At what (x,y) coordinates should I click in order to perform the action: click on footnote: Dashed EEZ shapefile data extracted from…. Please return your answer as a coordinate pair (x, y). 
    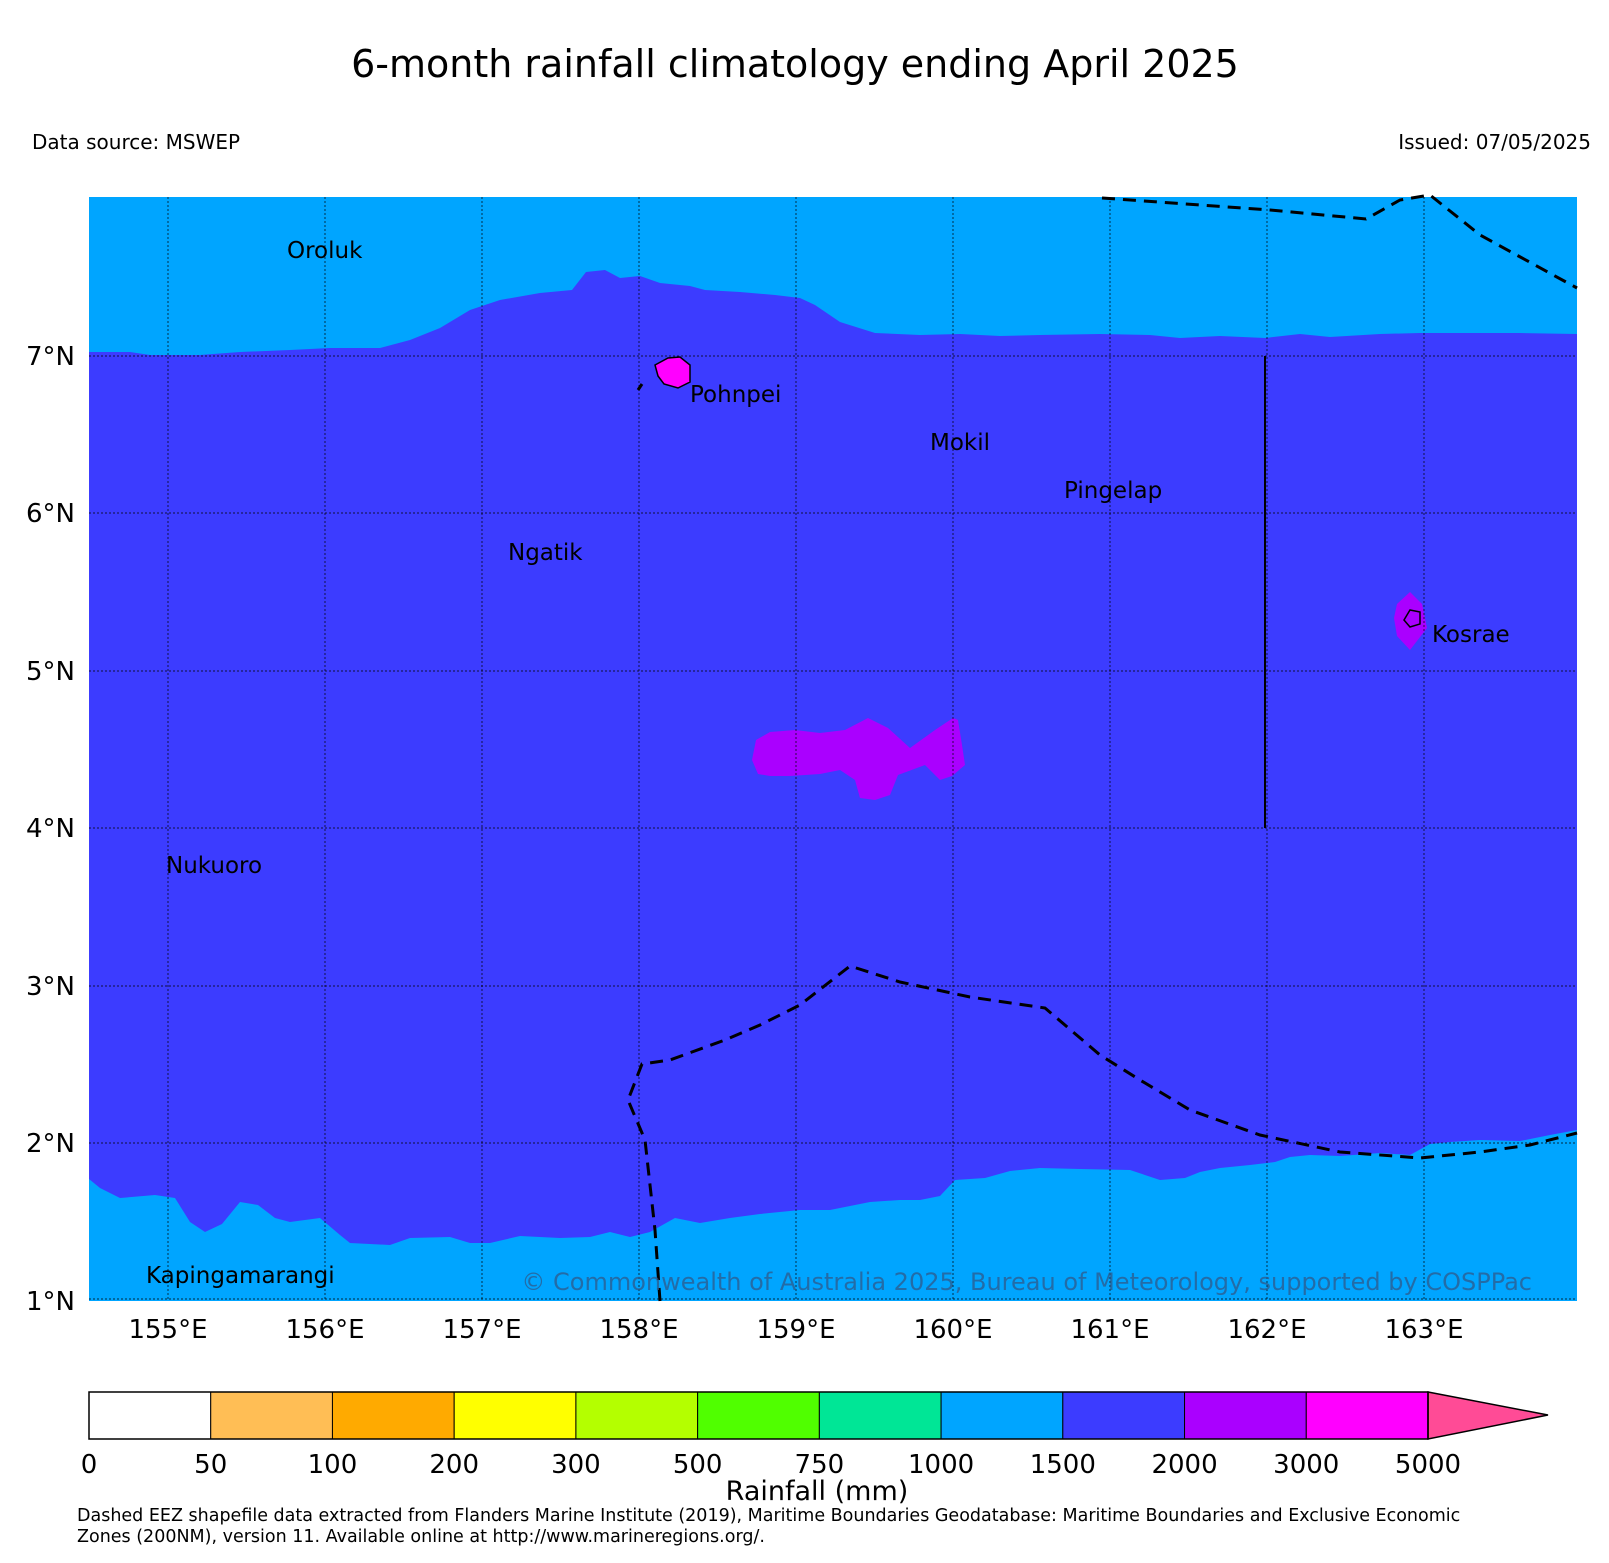
    Looking at the image, I should click on (842, 1527).